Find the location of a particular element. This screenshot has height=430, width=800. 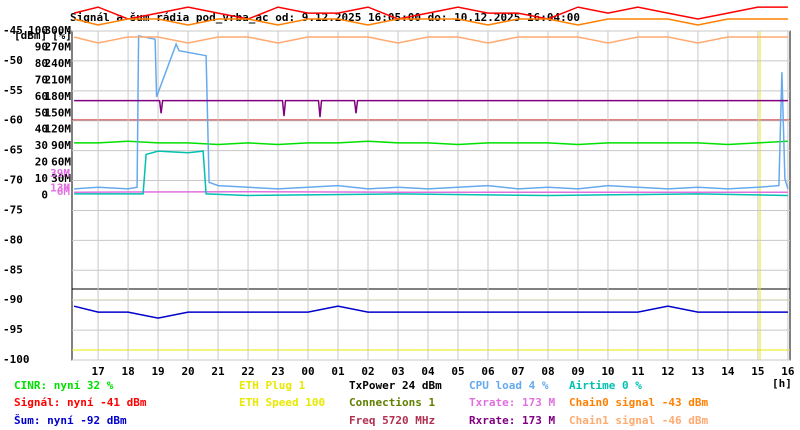

y-tick-label: -95 is located at coordinates (13, 329).